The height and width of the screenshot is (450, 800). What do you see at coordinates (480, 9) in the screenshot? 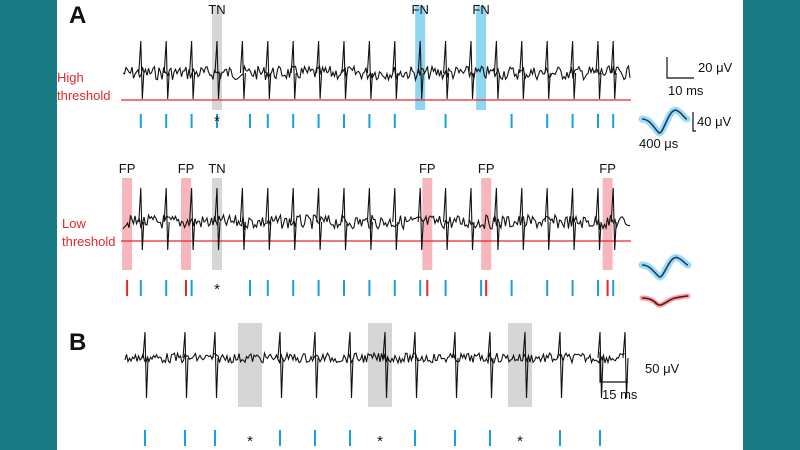
I see `highlight-label-high-2: FN` at bounding box center [480, 9].